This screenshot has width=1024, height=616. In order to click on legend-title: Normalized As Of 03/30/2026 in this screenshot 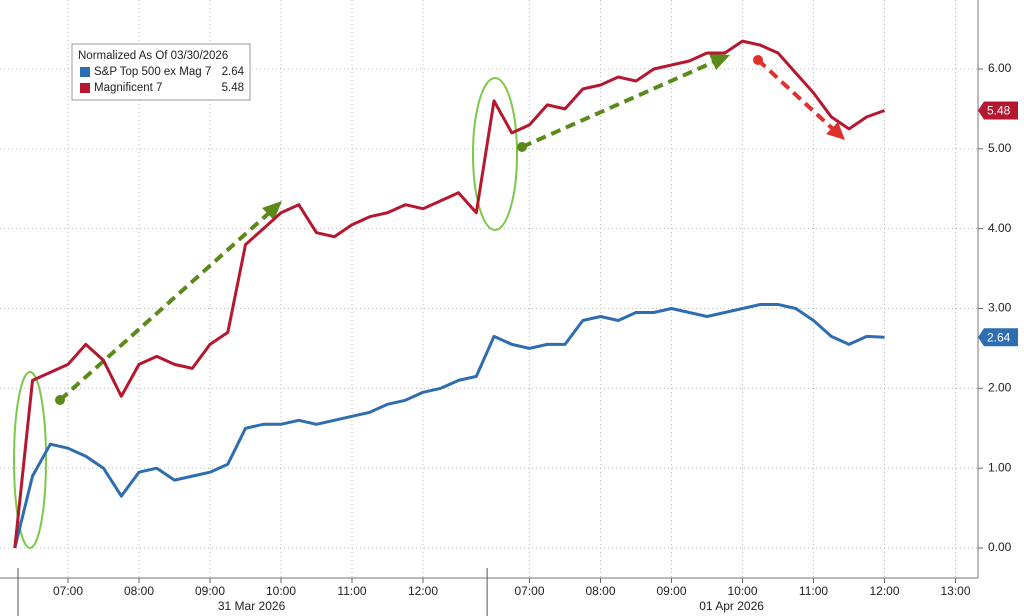, I will do `click(153, 56)`.